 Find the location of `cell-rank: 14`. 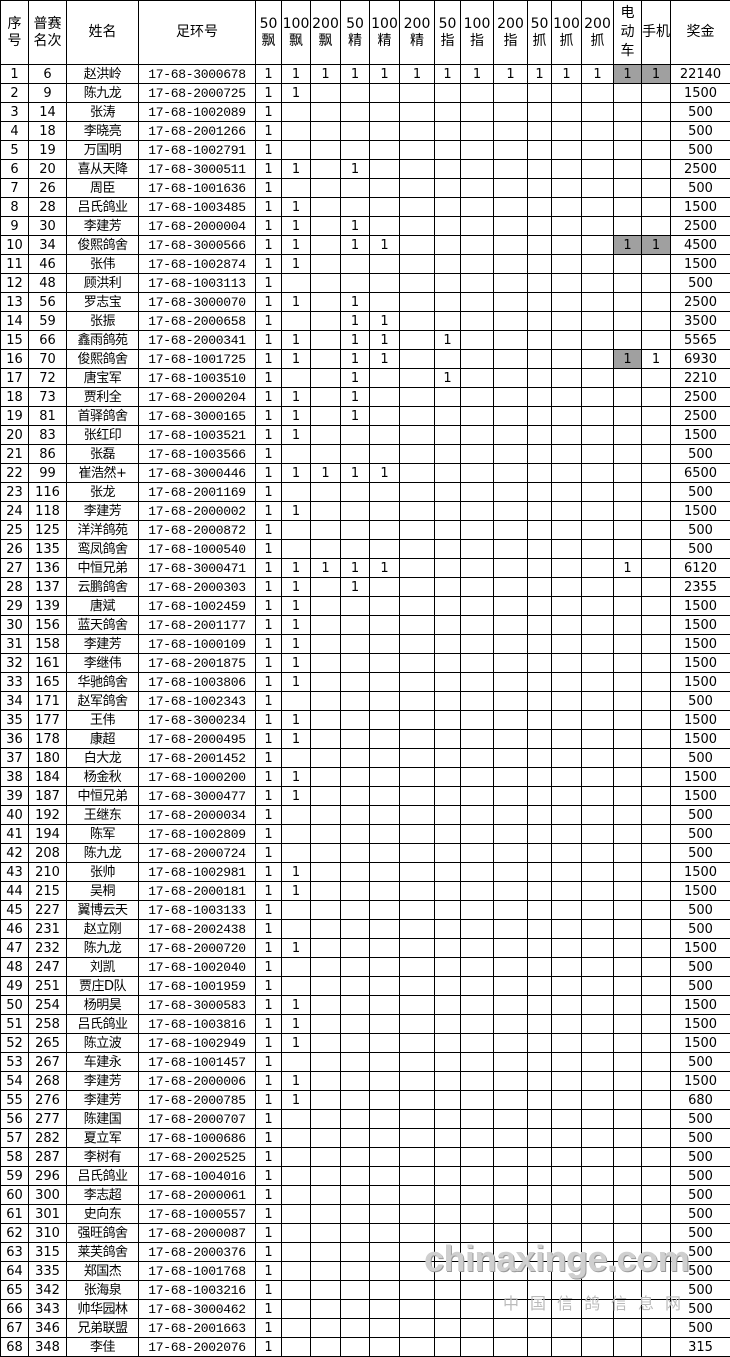

cell-rank: 14 is located at coordinates (47, 112).